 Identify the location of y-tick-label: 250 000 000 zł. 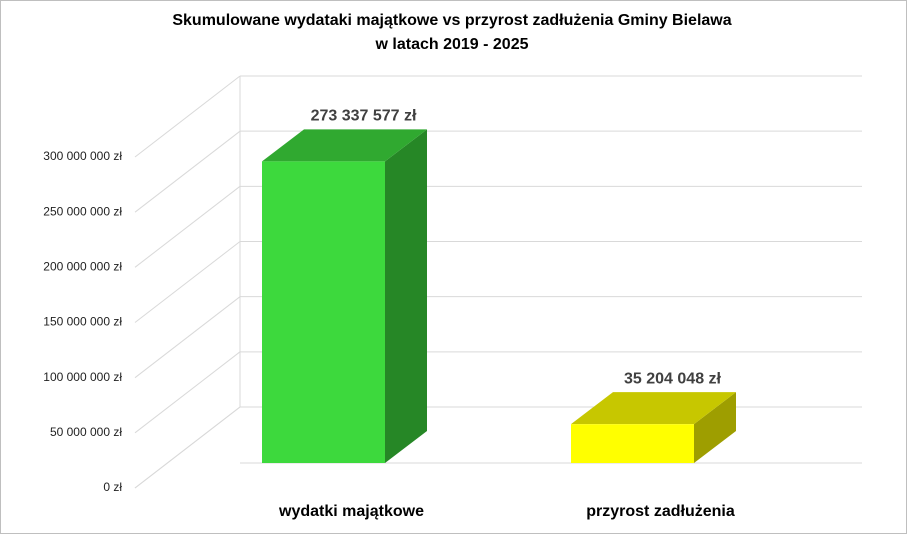
(82, 211).